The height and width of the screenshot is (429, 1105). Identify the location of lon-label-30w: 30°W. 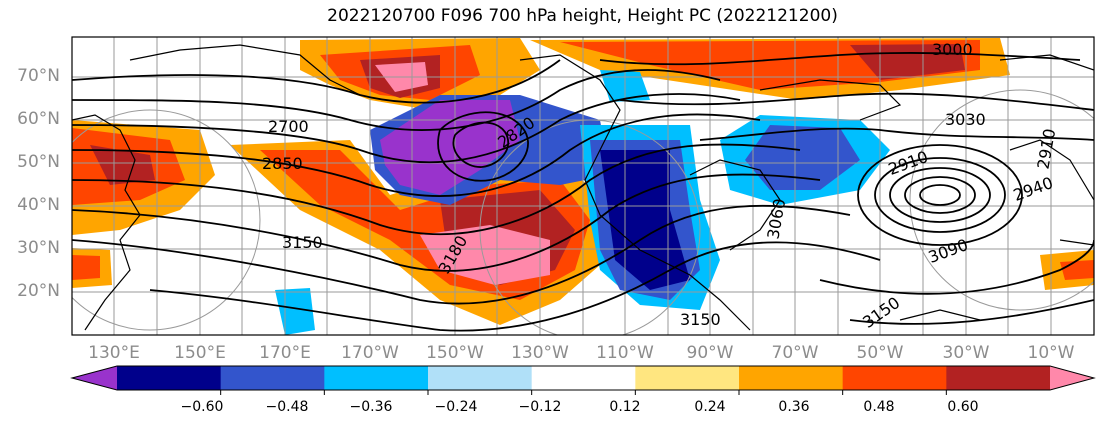
(966, 353).